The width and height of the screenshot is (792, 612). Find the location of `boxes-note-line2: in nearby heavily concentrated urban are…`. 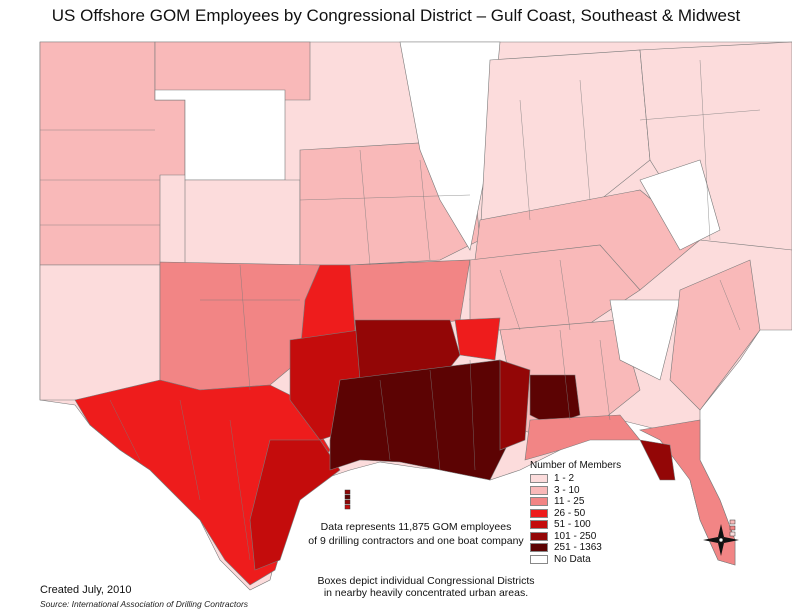

boxes-note-line2: in nearby heavily concentrated urban are… is located at coordinates (426, 593).